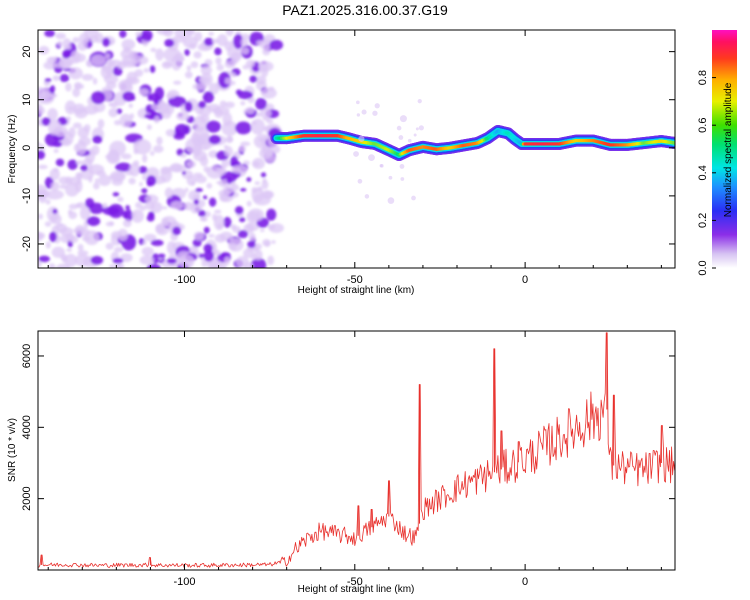 The width and height of the screenshot is (750, 600). I want to click on snr-y-axis-label: SNR (10 * v/v), so click(12, 450).